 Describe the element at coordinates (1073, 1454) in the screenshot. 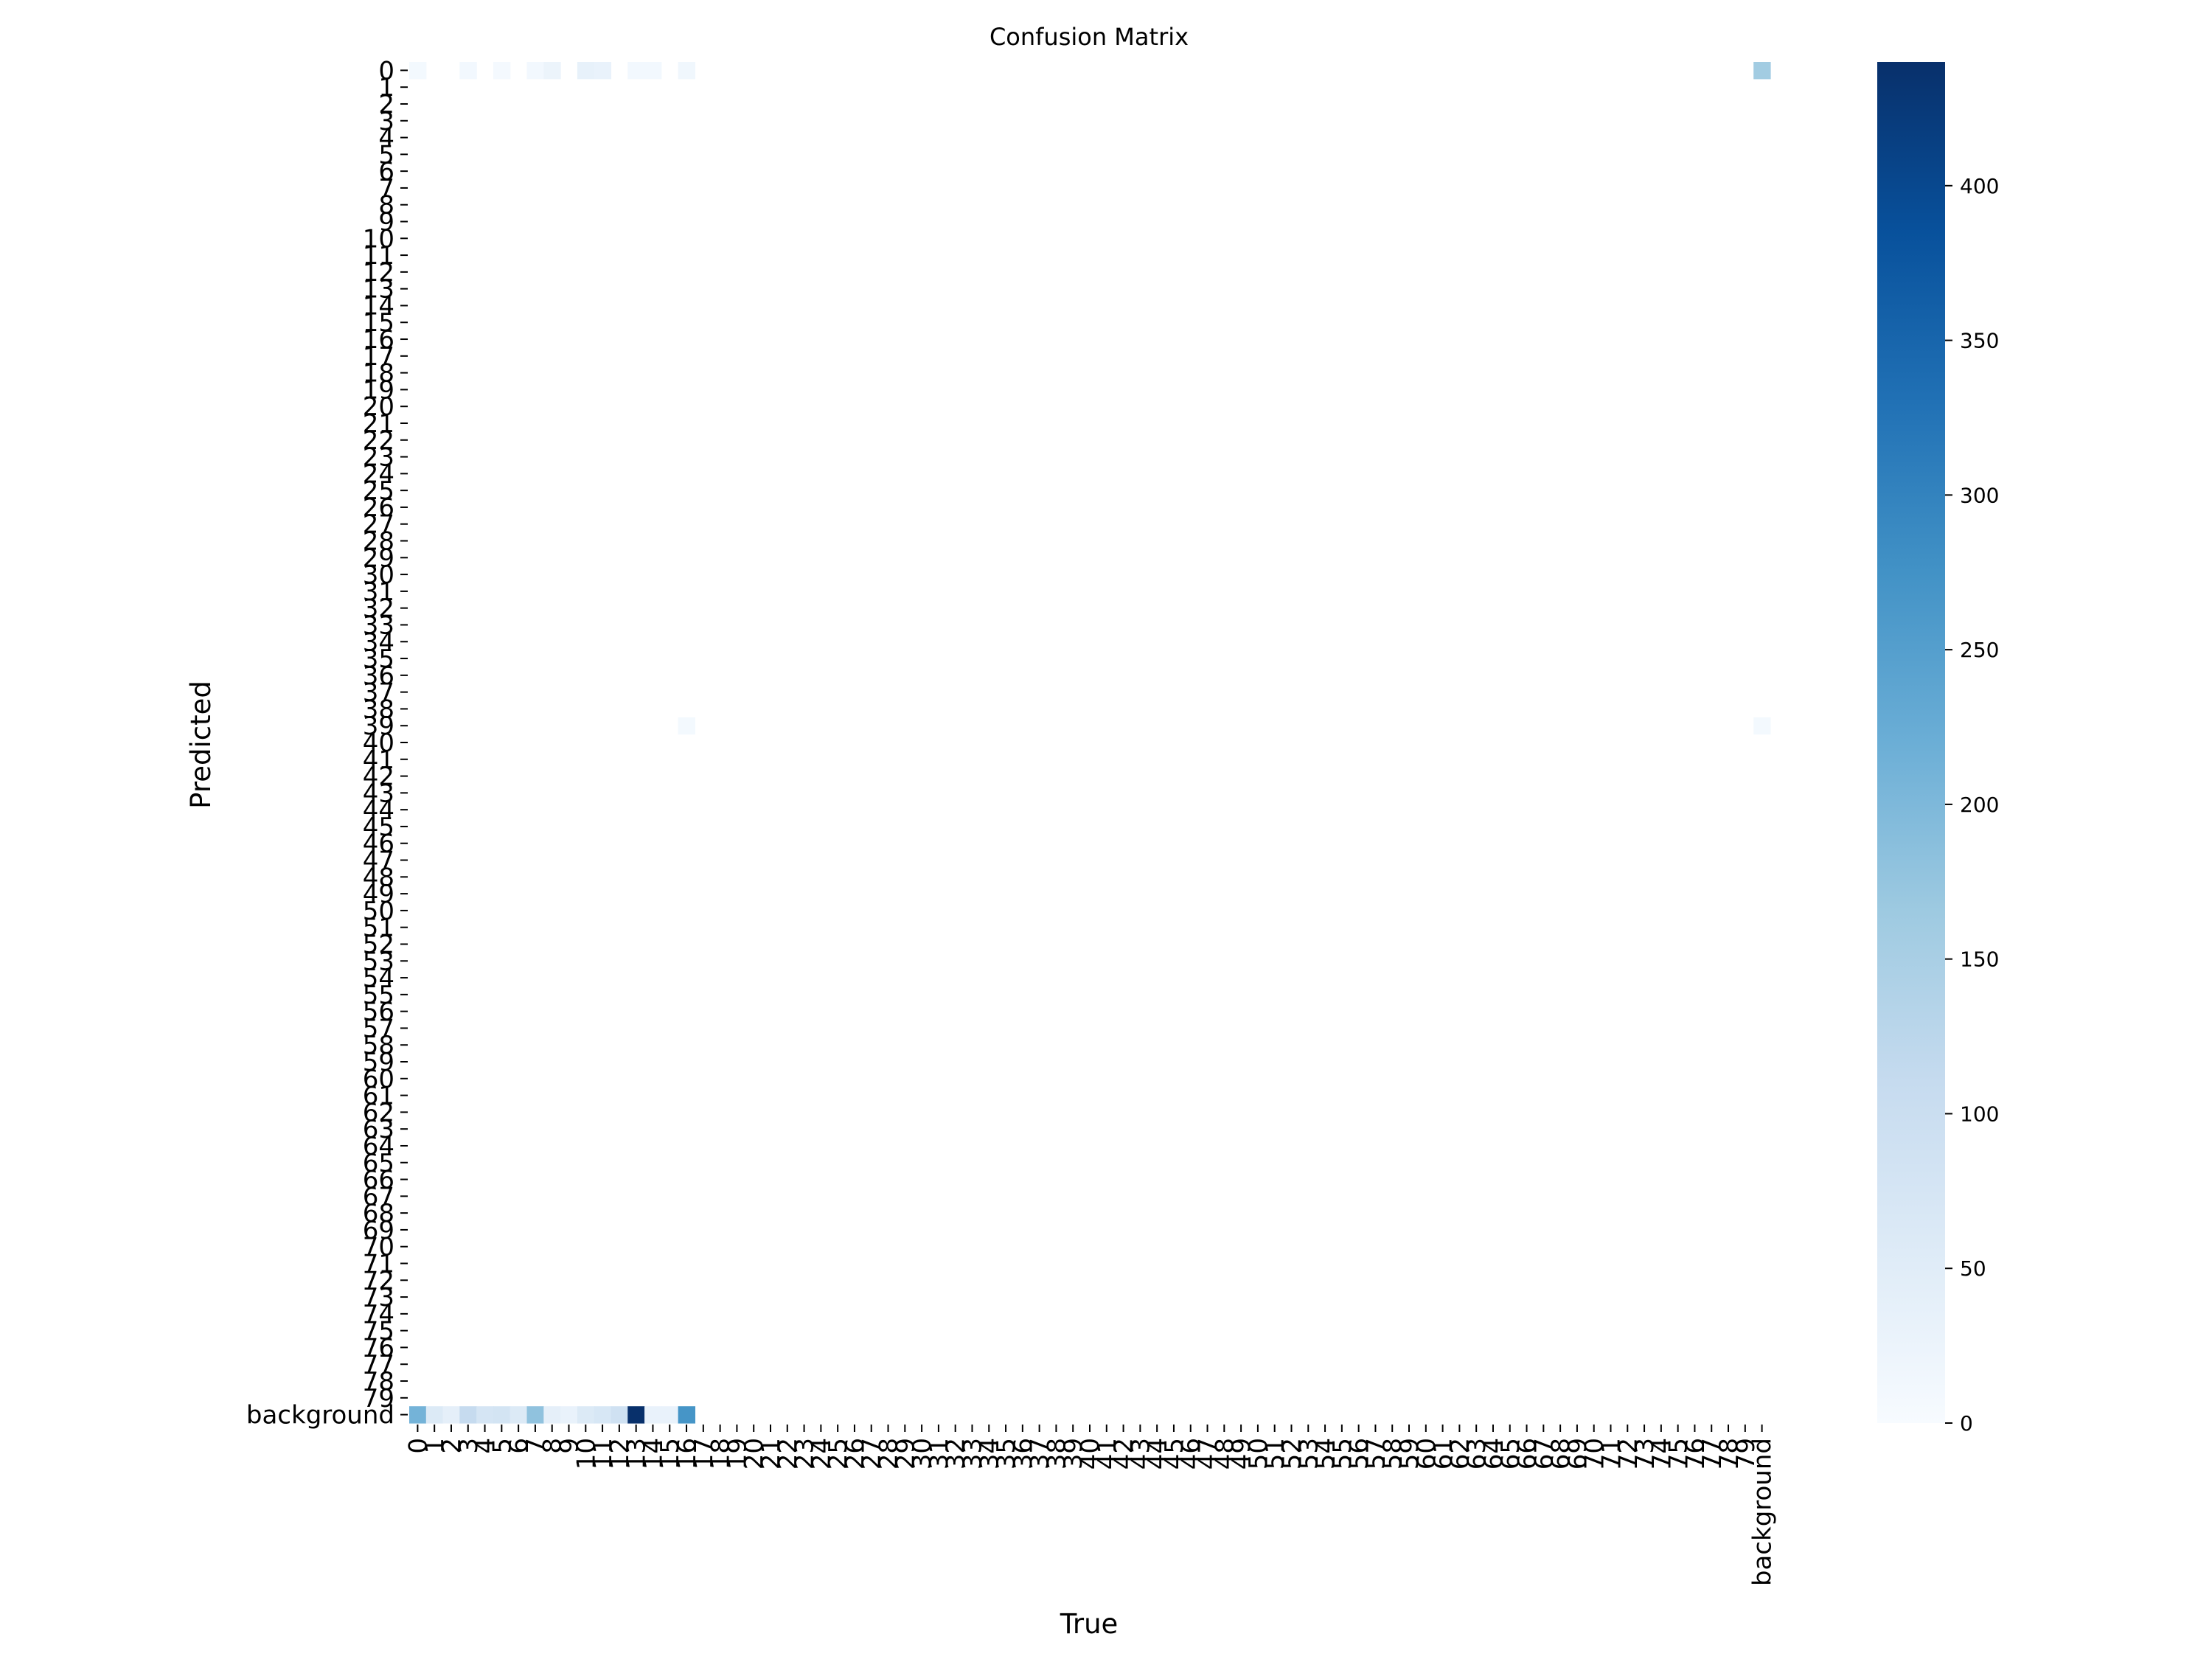

I see `x-tick-label: 39` at that location.